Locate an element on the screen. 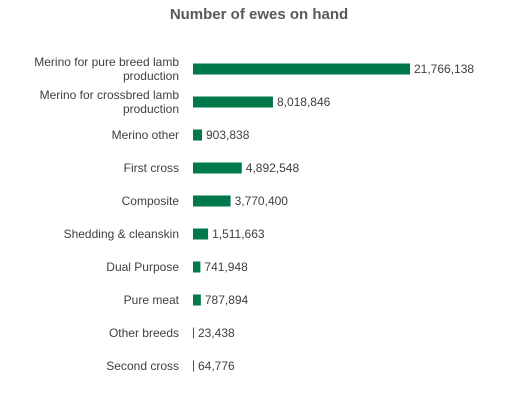 This screenshot has height=412, width=518. data-label: 21,766,138 is located at coordinates (444, 69).